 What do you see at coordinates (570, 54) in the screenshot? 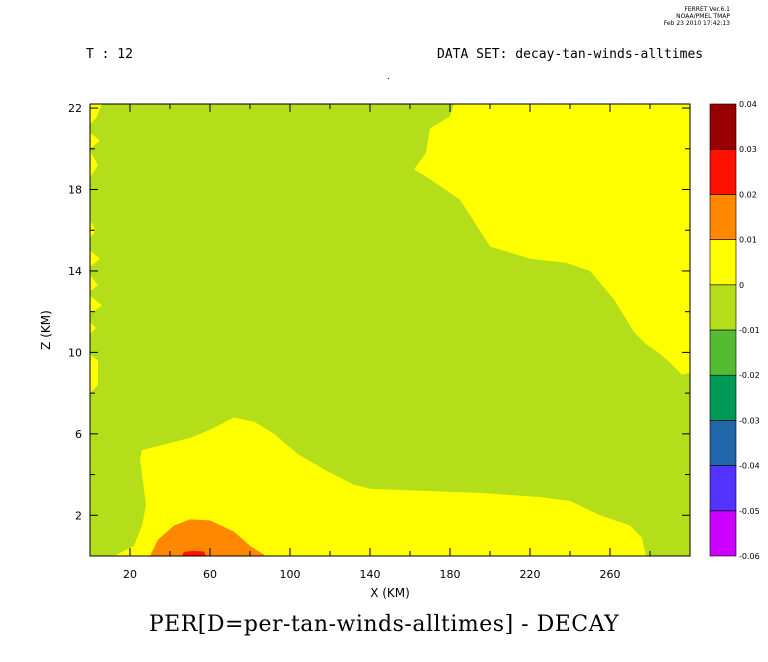
I see `dataset-label: DATA SET: decay-tan-winds-alltimes` at bounding box center [570, 54].